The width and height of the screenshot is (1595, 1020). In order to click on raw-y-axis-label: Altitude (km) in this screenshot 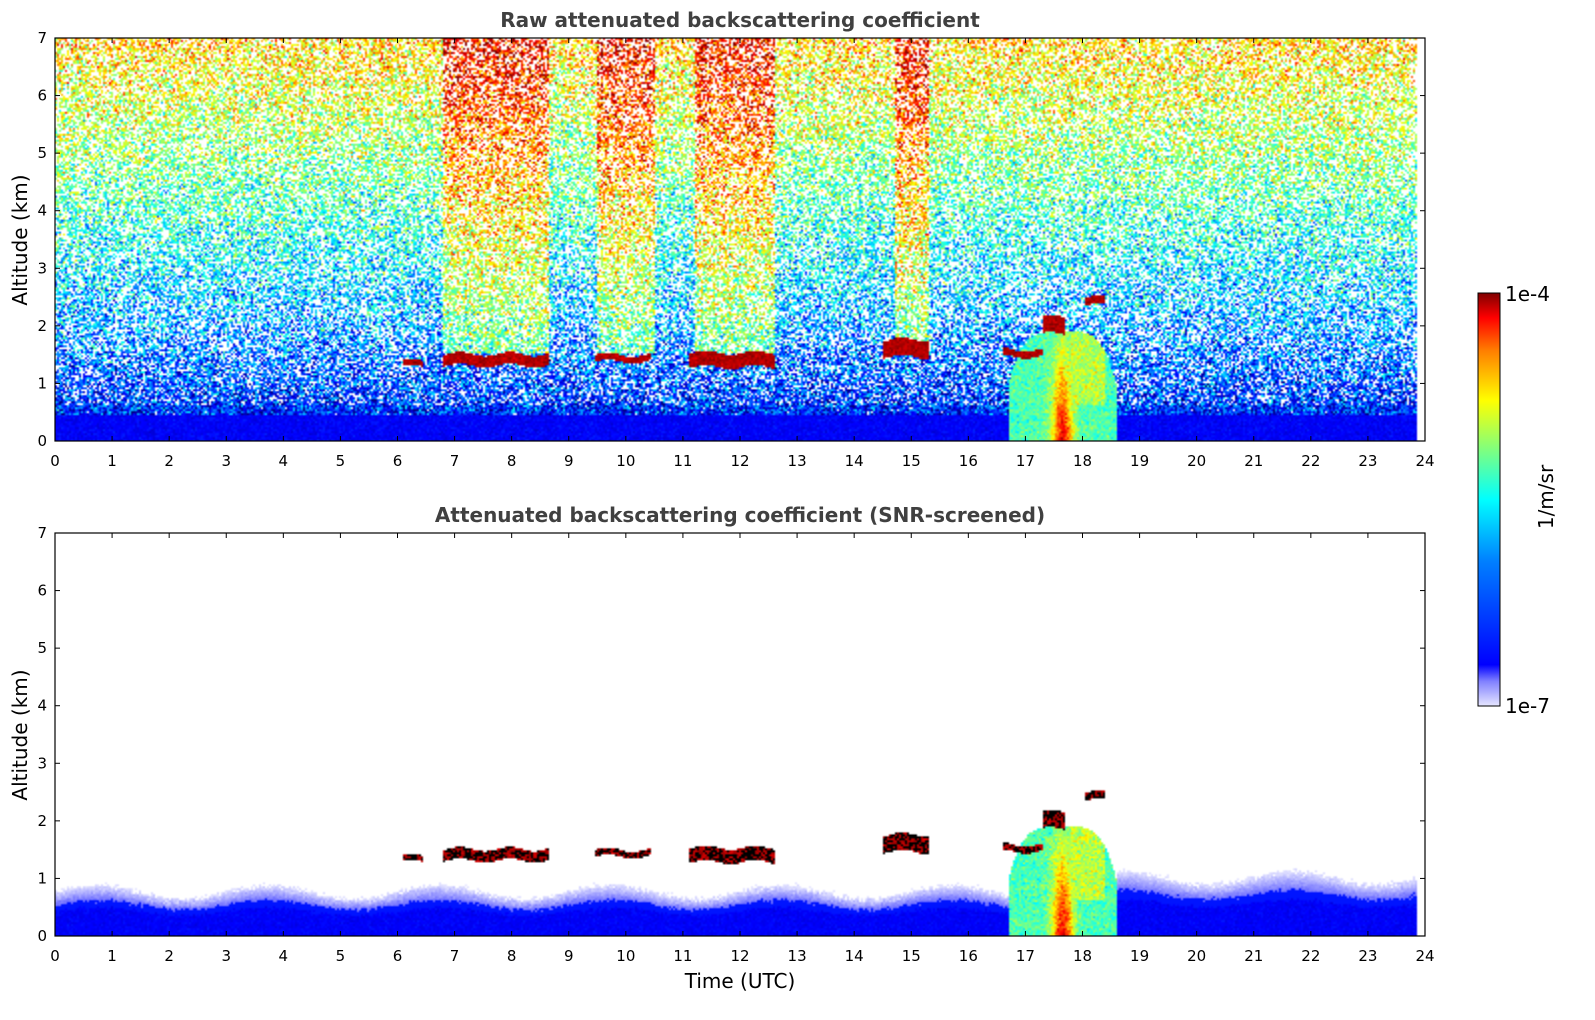, I will do `click(20, 239)`.